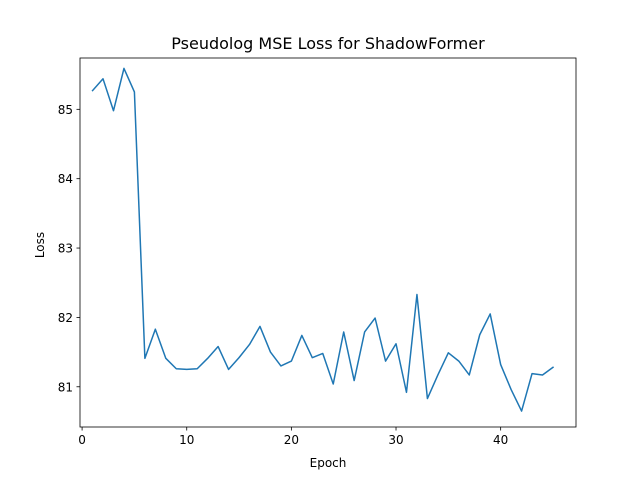  Describe the element at coordinates (291, 440) in the screenshot. I see `x-tick-label: 20` at that location.